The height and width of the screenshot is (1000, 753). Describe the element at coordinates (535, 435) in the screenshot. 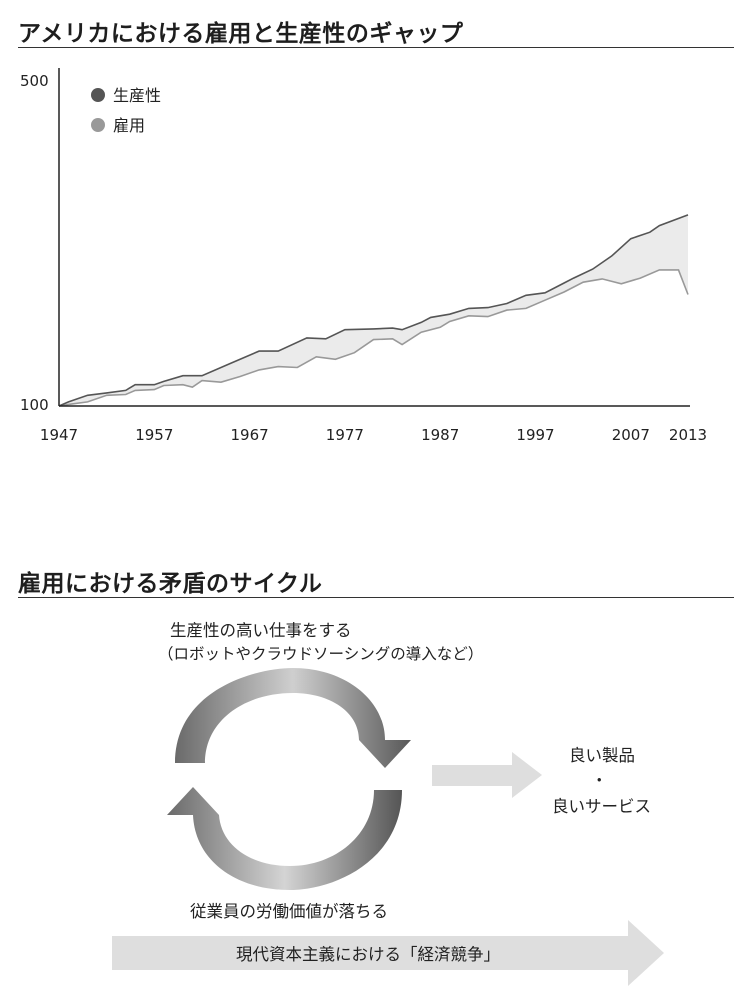

I see `x-tick-label: 1997` at that location.